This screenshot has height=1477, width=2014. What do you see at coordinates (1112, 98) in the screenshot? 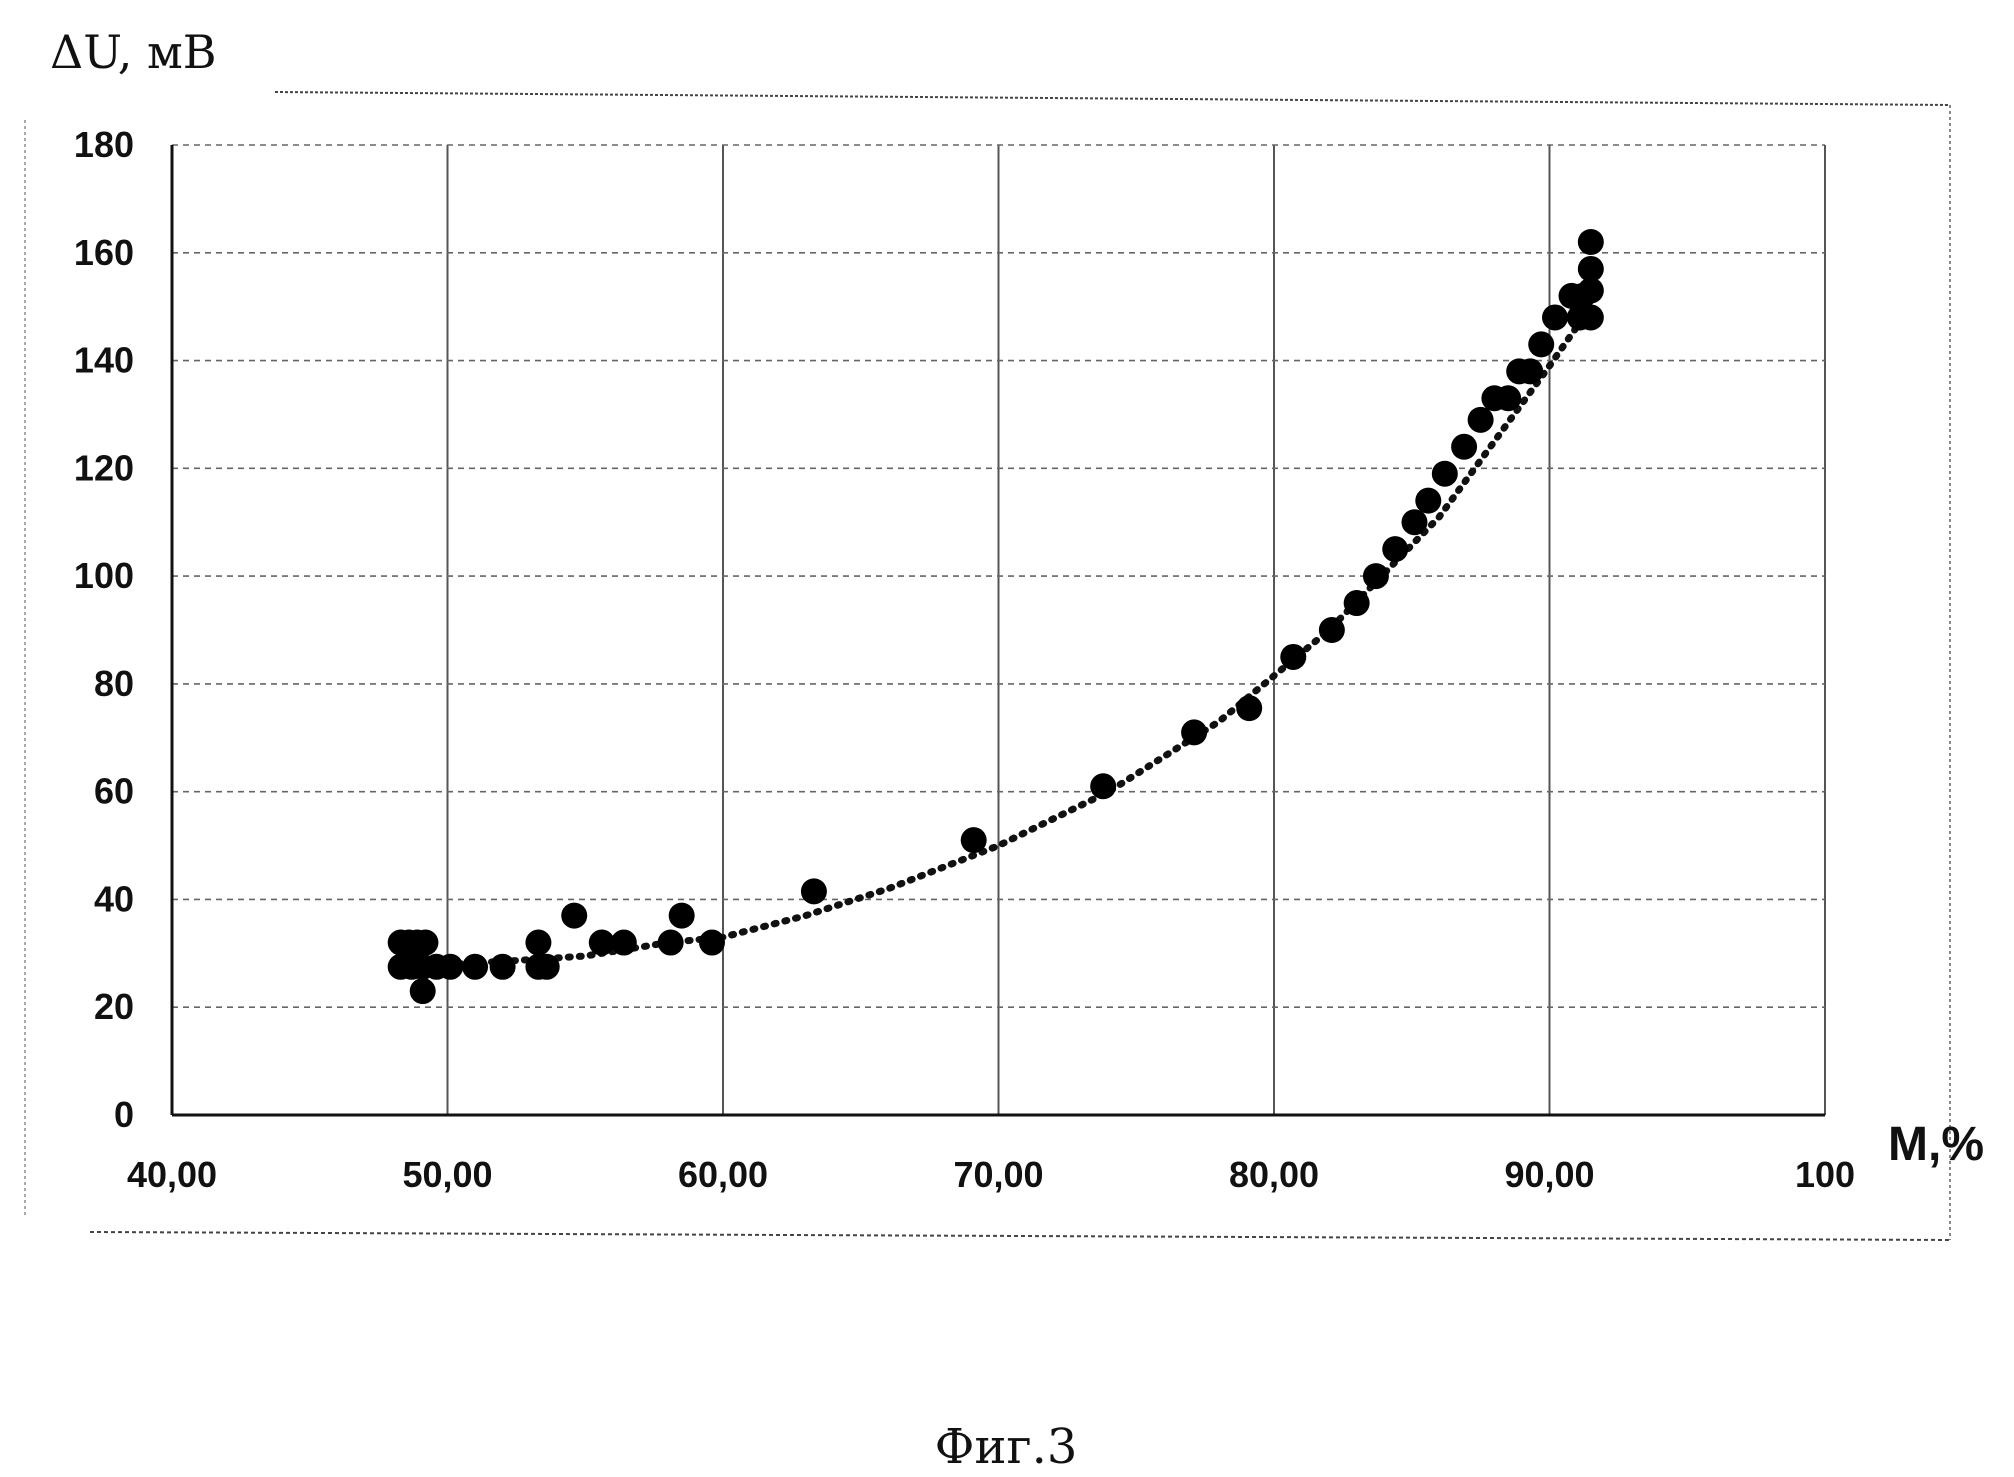
I see `frame-top` at bounding box center [1112, 98].